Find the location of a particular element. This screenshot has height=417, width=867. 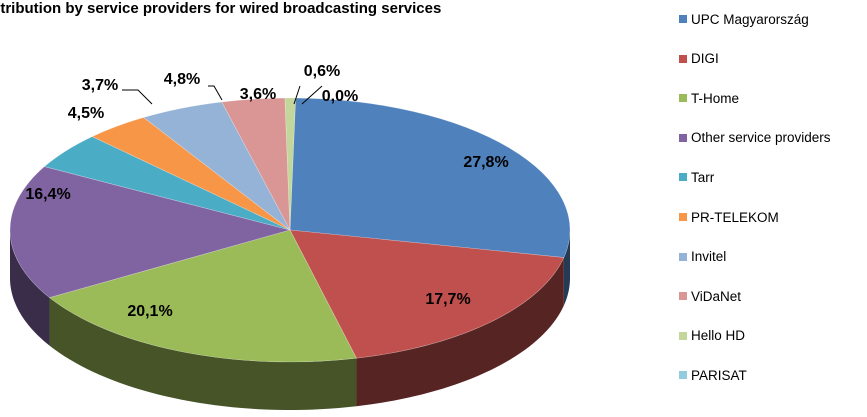

pie-slice-digi is located at coordinates (427, 294).